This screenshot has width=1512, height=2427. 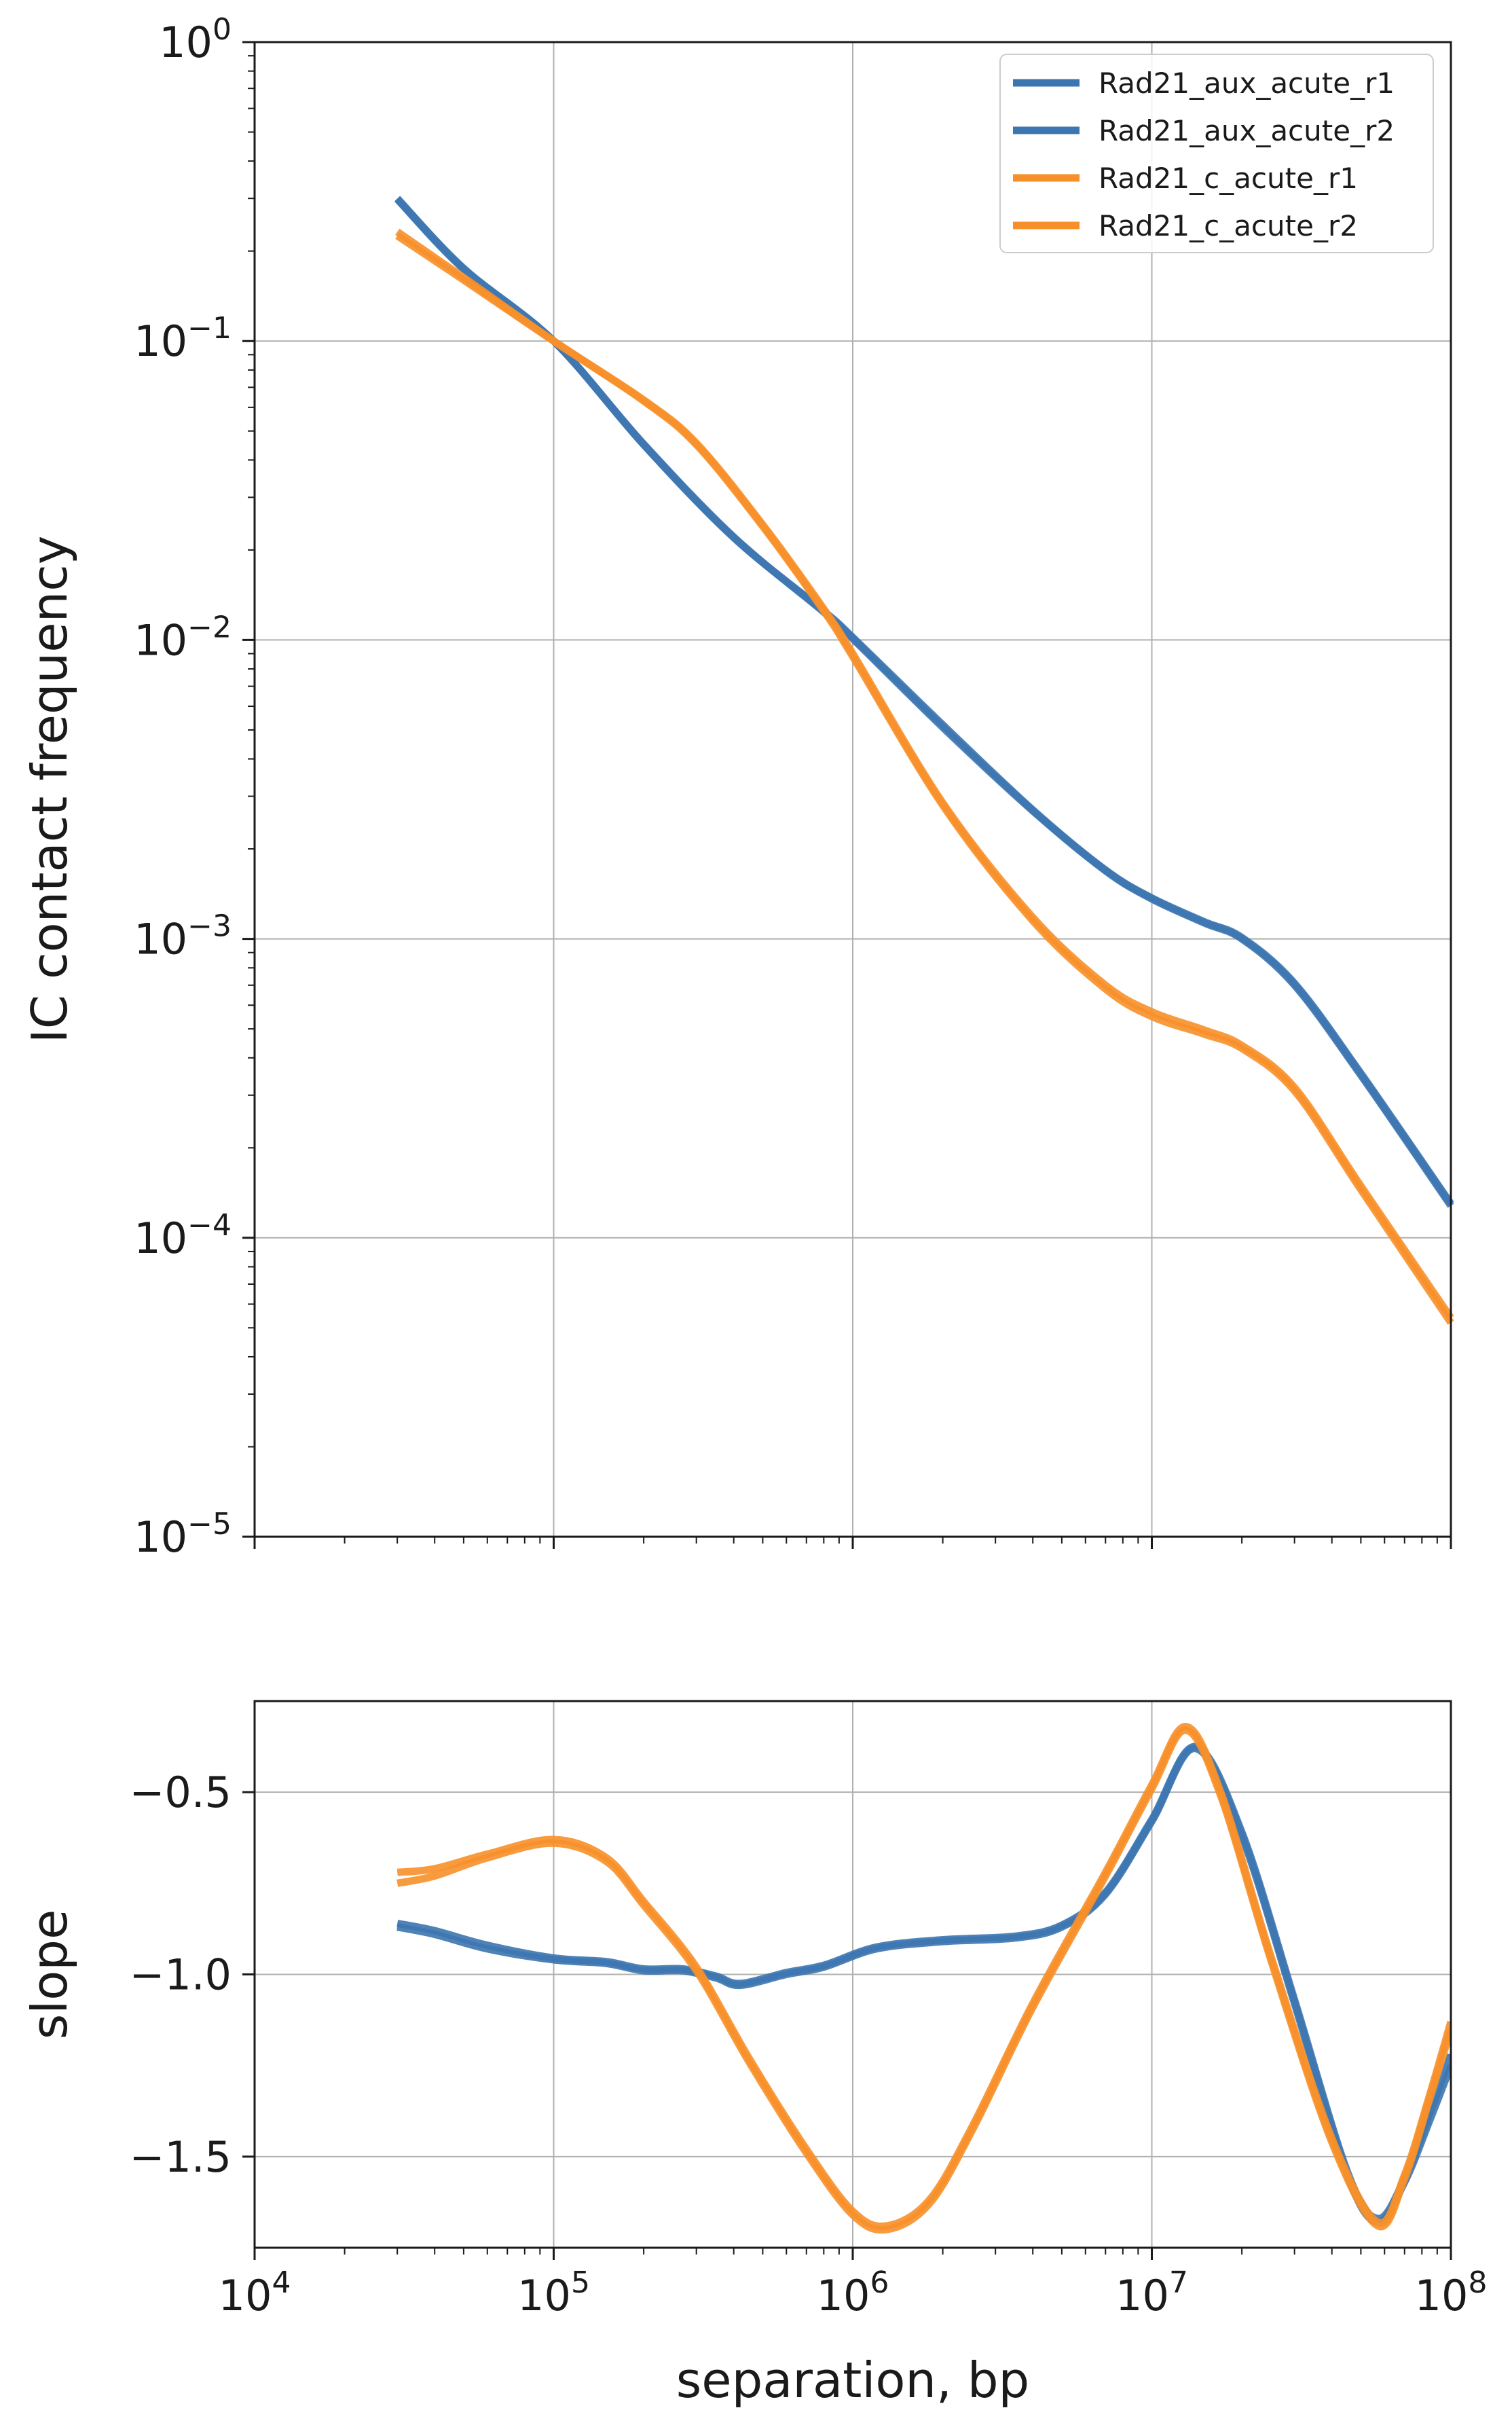 I want to click on legend-entry-3: Rad21_c_acute_r1, so click(x=1228, y=178).